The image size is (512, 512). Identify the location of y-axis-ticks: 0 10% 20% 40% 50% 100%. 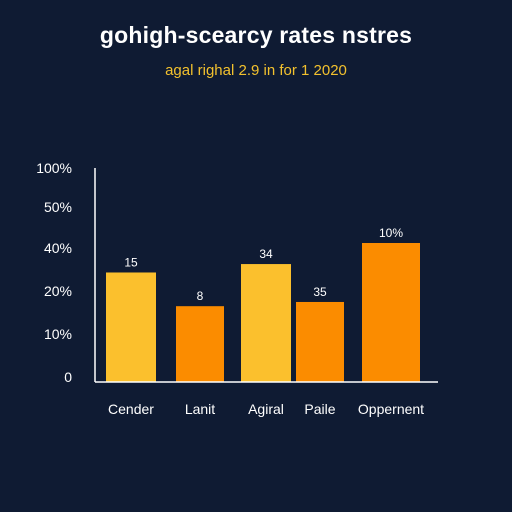
(54, 272).